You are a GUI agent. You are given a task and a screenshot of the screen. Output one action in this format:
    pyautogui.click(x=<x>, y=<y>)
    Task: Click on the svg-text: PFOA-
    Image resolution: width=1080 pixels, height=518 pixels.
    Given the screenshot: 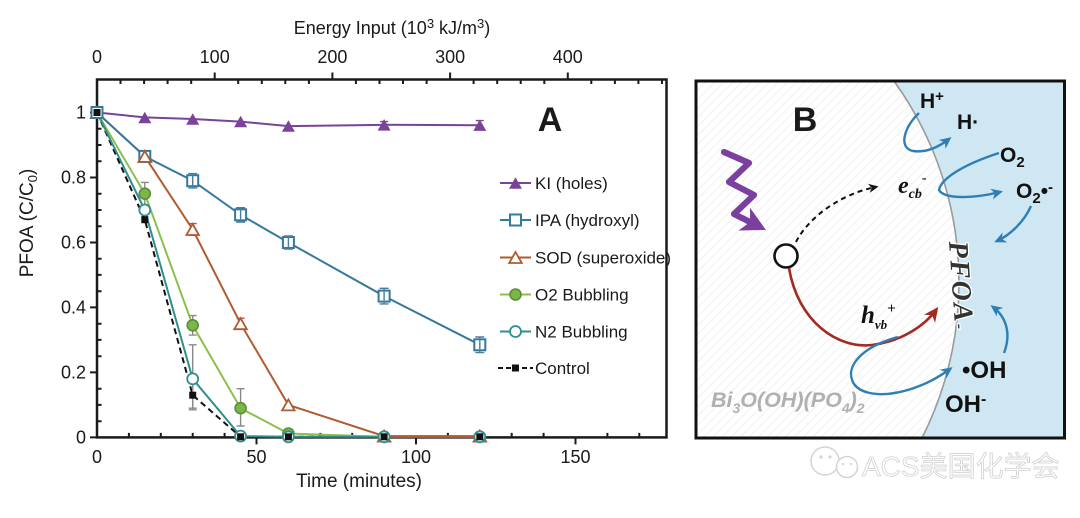 What is the action you would take?
    pyautogui.click(x=960, y=285)
    